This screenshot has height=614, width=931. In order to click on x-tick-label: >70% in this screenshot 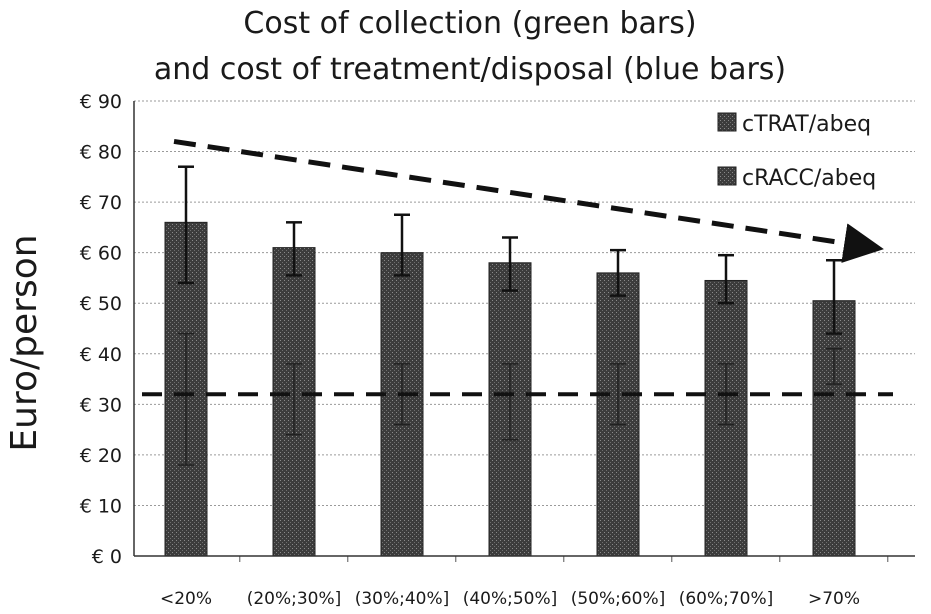, I will do `click(834, 599)`.